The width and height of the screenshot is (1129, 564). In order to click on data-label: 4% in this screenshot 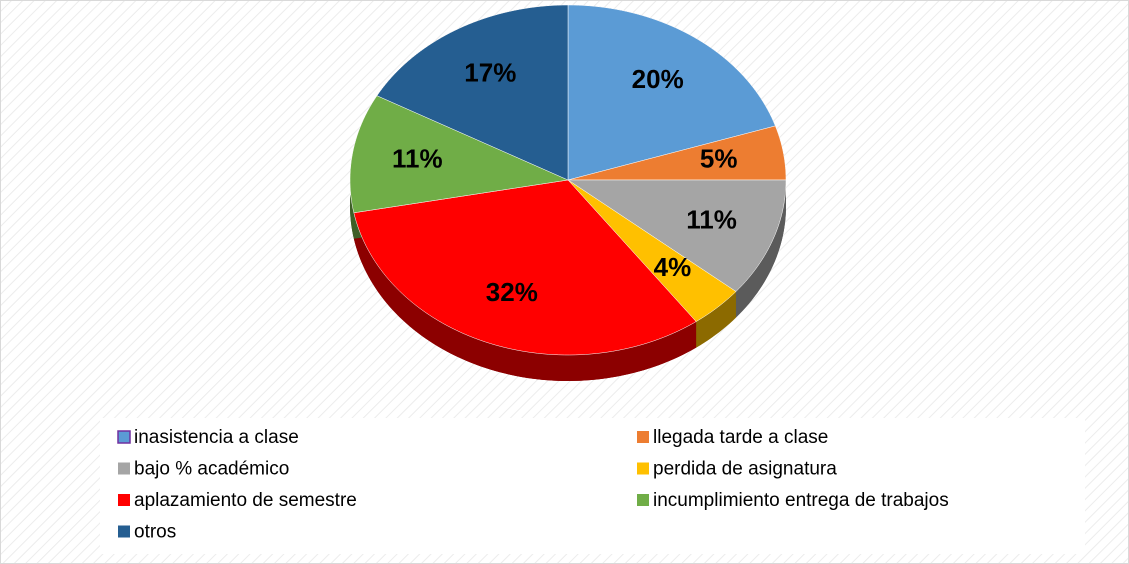, I will do `click(673, 267)`.